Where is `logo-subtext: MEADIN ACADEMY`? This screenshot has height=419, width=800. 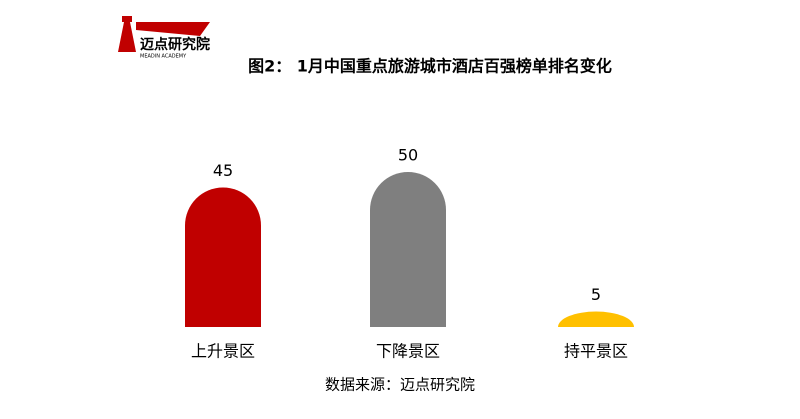
logo-subtext: MEADIN ACADEMY is located at coordinates (163, 57).